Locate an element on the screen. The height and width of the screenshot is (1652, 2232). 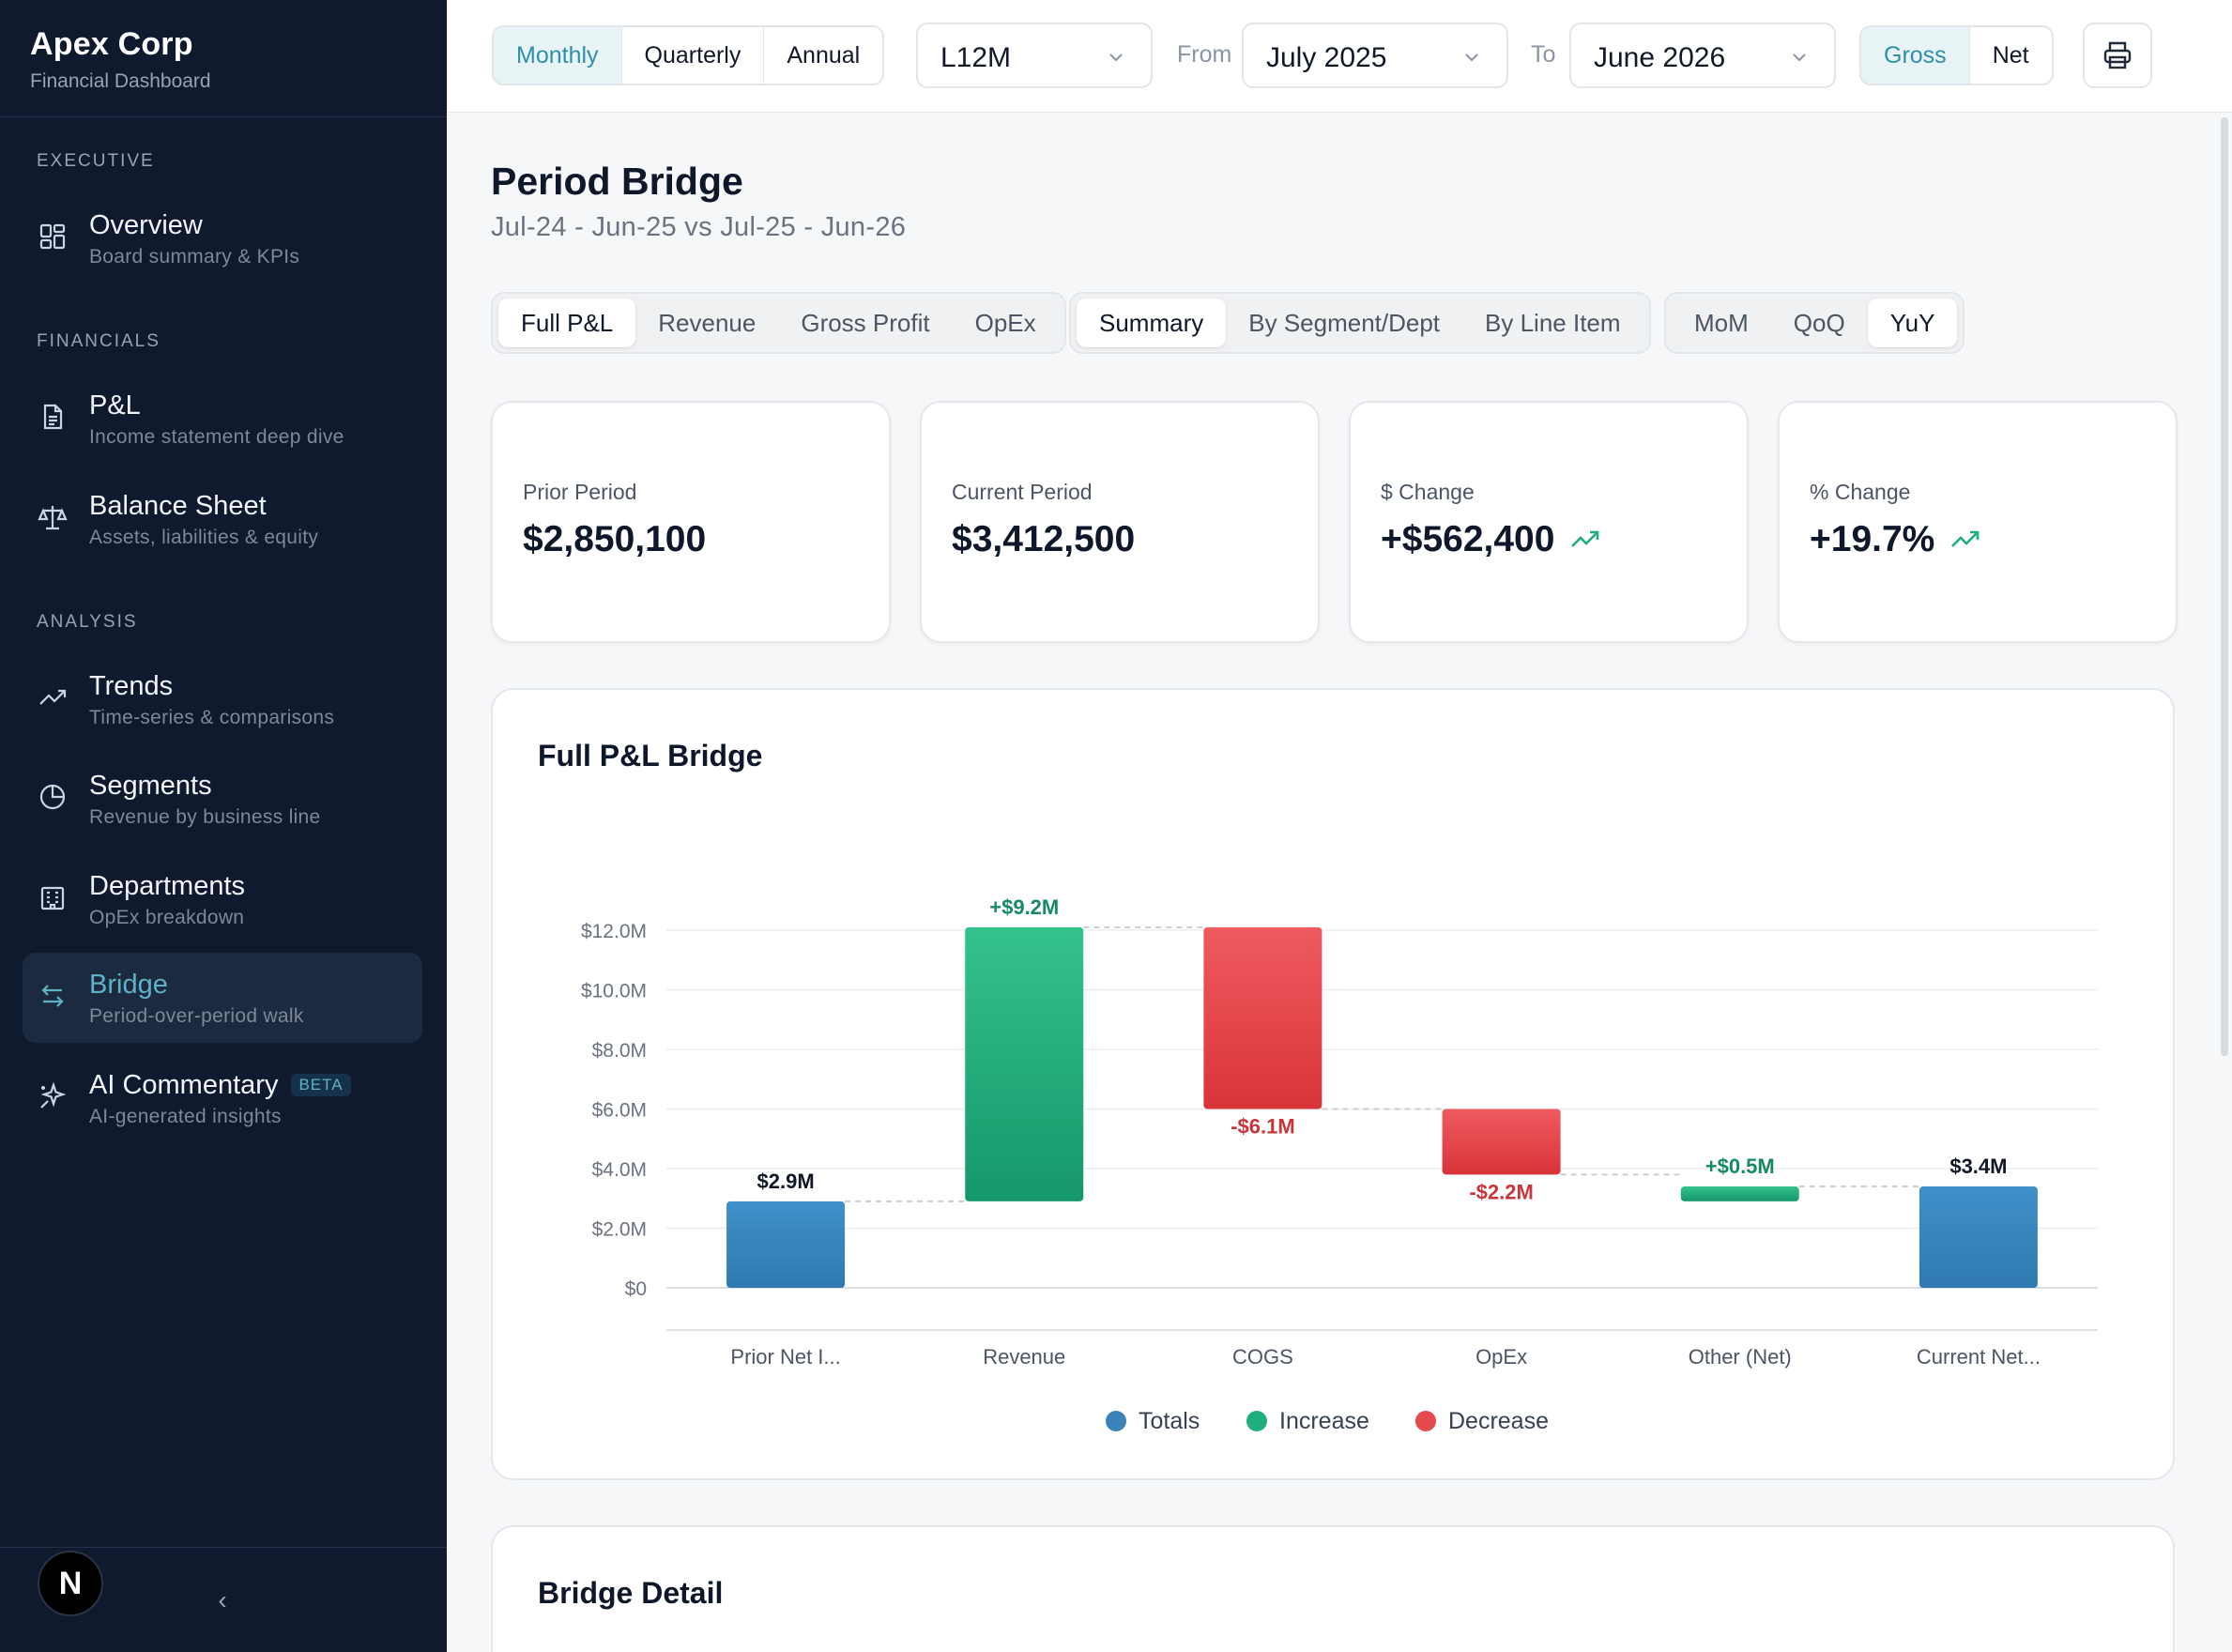
printer-icon is located at coordinates (2118, 55).